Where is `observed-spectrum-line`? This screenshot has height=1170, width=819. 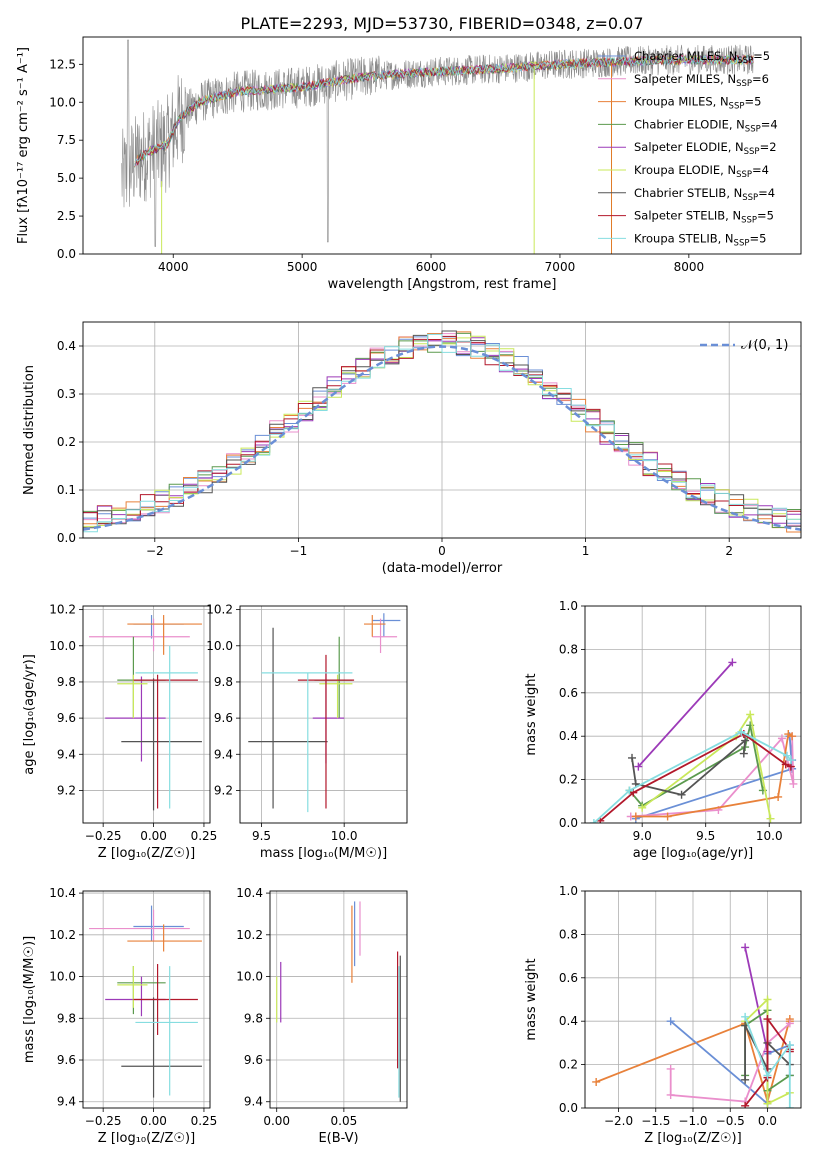
observed-spectrum-line is located at coordinates (437, 143).